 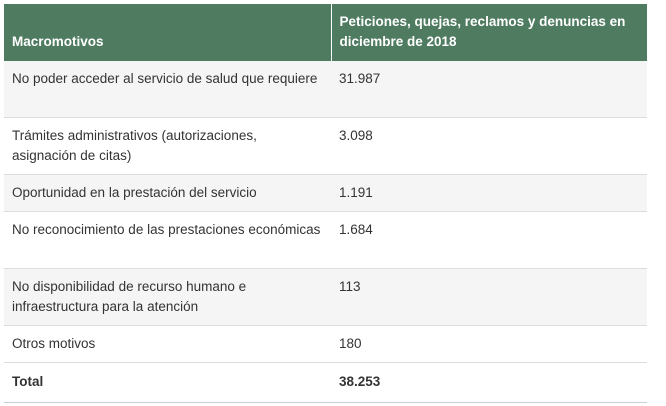 What do you see at coordinates (489, 193) in the screenshot?
I see `row-valor: 1.191` at bounding box center [489, 193].